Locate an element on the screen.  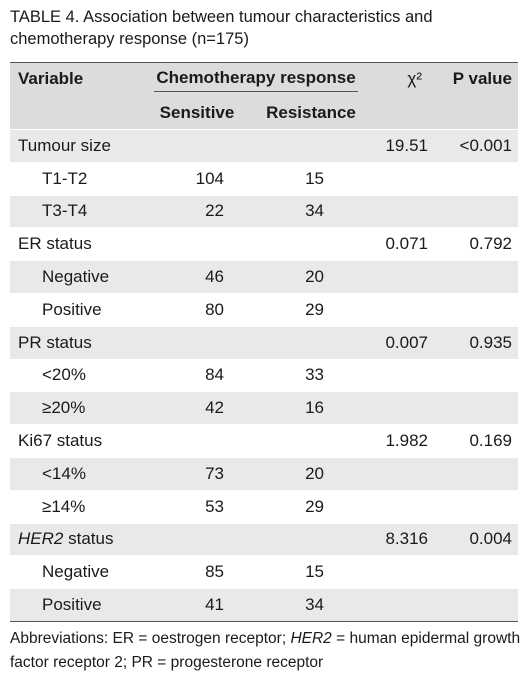
row-label: ≥20% is located at coordinates (76, 408).